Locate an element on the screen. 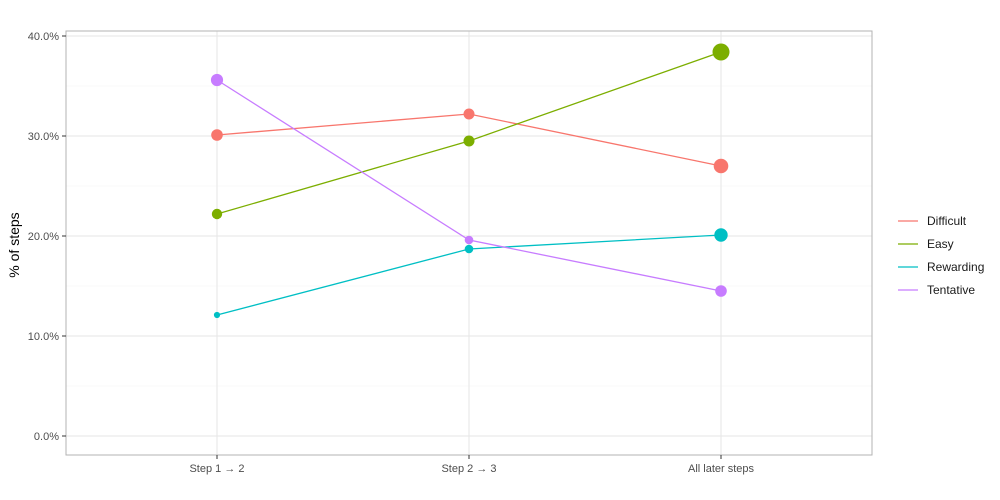  y-tick-label: 30.0% is located at coordinates (43, 137).